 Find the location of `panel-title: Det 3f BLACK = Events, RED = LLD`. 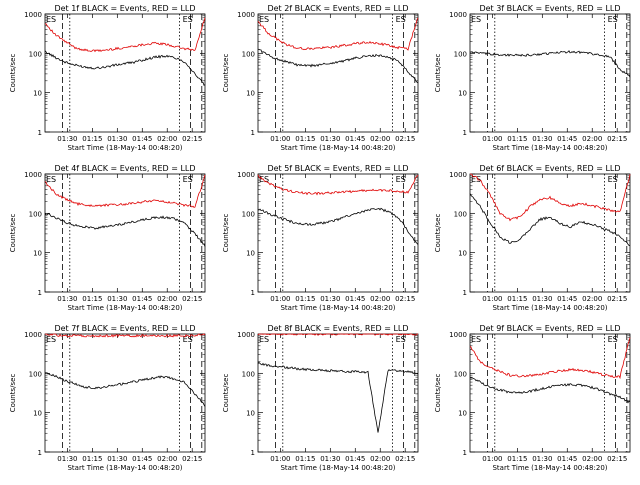

panel-title: Det 3f BLACK = Events, RED = LLD is located at coordinates (549, 8).